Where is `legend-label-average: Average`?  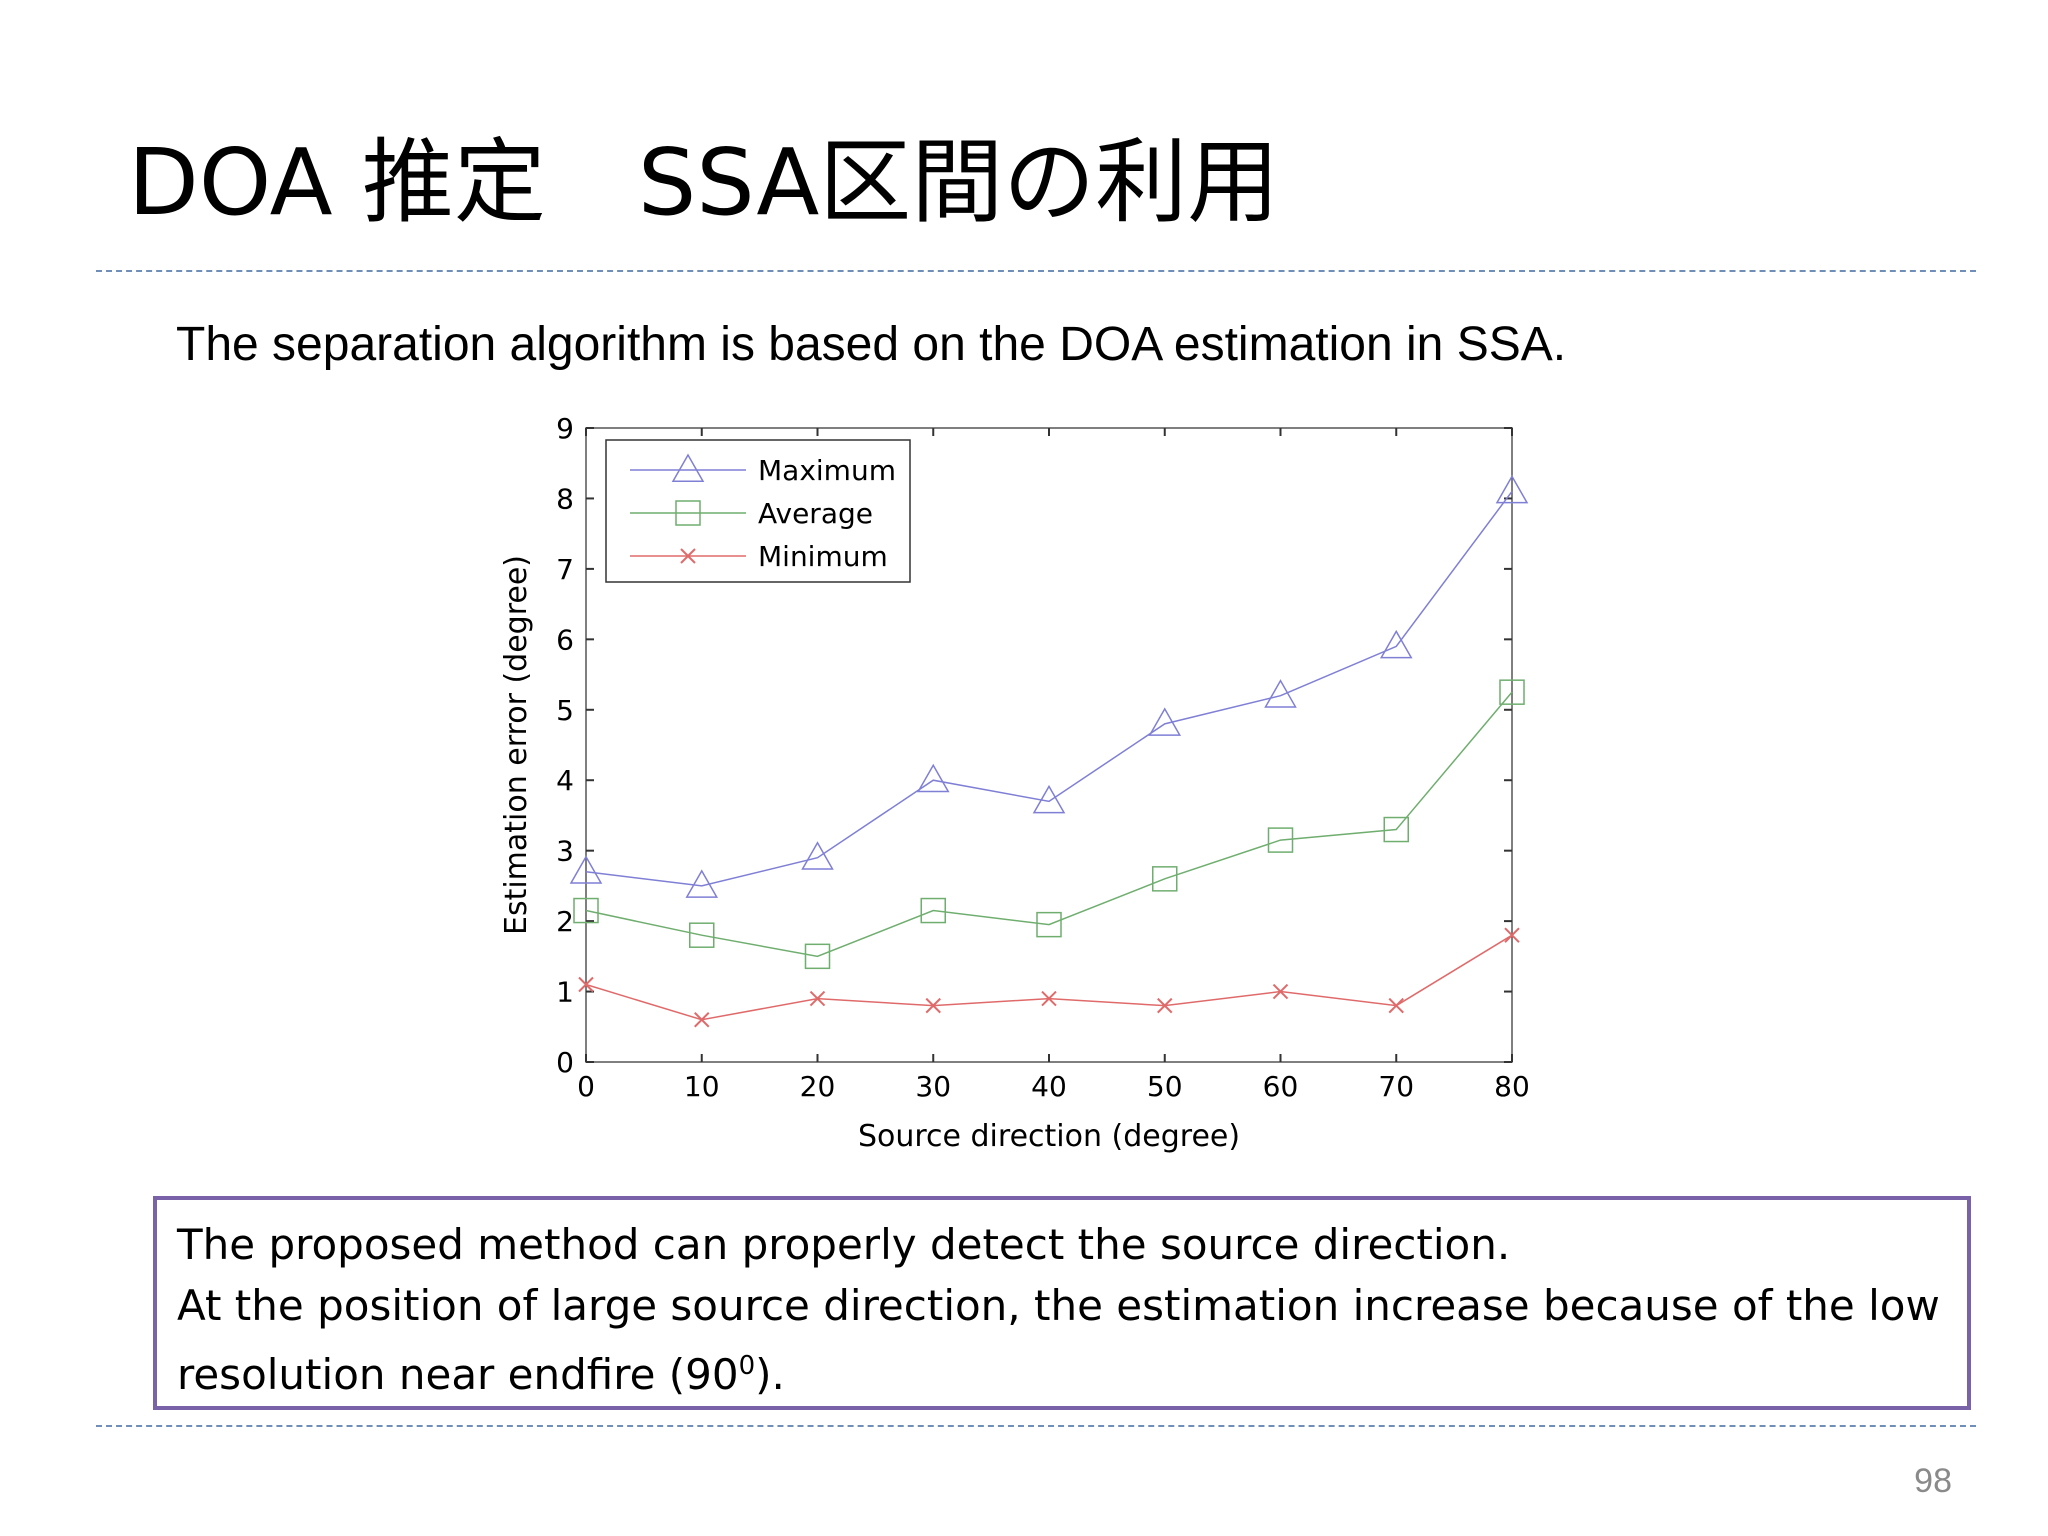 legend-label-average: Average is located at coordinates (815, 513).